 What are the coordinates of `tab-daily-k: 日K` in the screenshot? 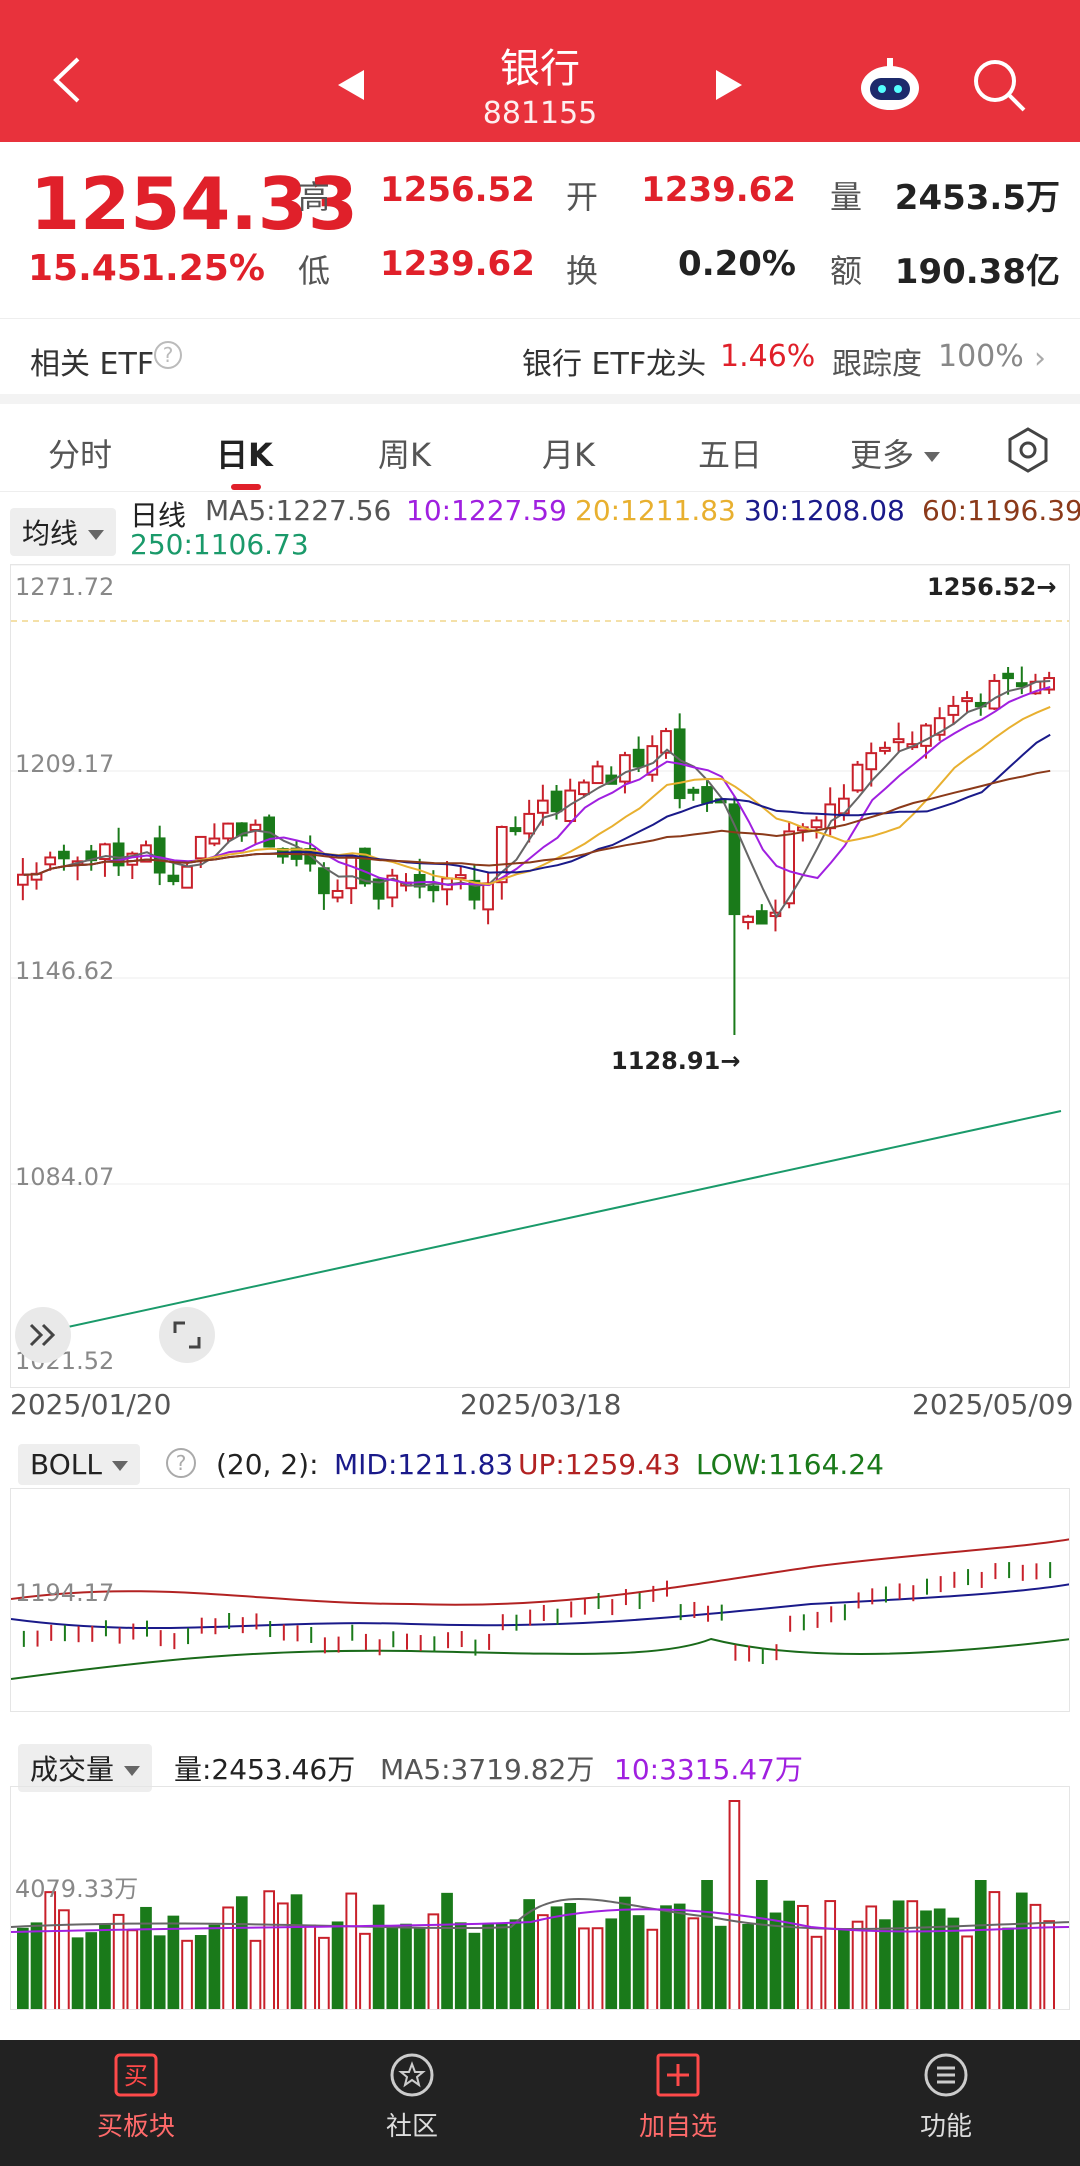 It's located at (244, 455).